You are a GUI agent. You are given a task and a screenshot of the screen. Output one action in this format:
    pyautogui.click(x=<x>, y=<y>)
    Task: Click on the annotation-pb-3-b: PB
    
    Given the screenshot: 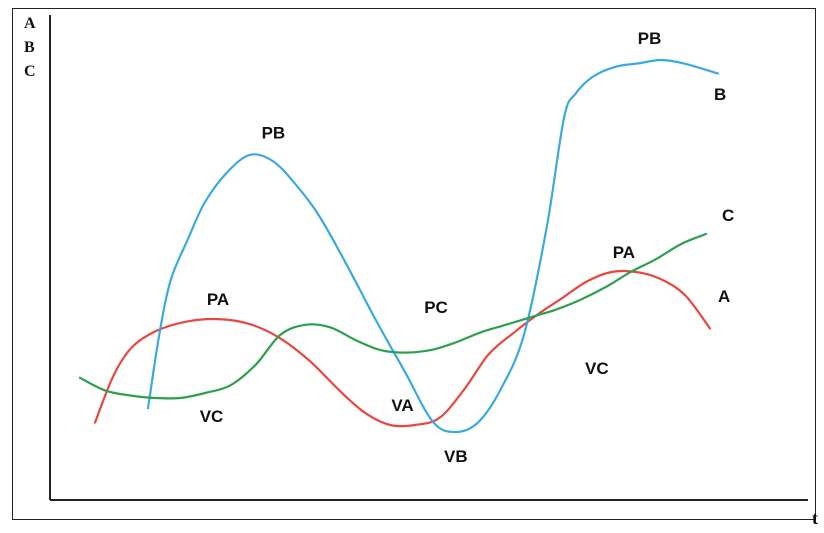 What is the action you would take?
    pyautogui.click(x=650, y=38)
    